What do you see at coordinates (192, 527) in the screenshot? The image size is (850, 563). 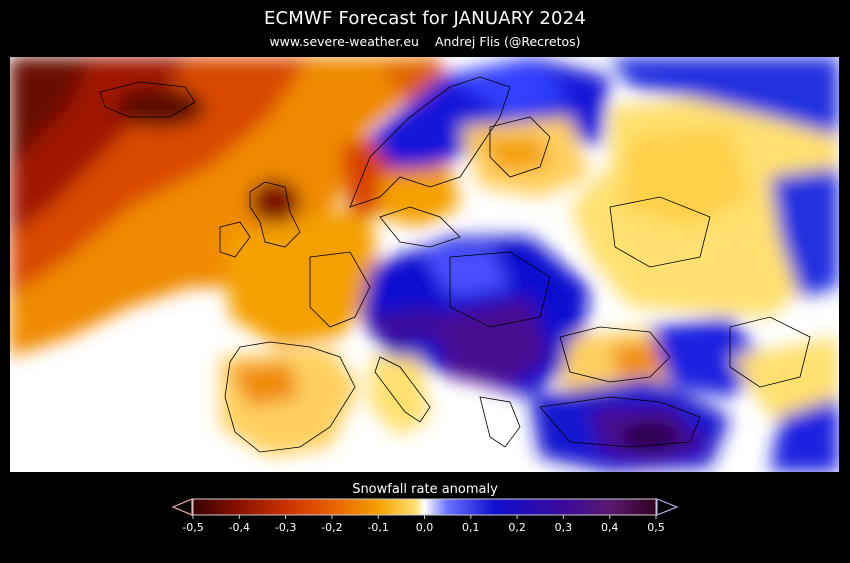 I see `colorbar-tick-label: -0,5` at bounding box center [192, 527].